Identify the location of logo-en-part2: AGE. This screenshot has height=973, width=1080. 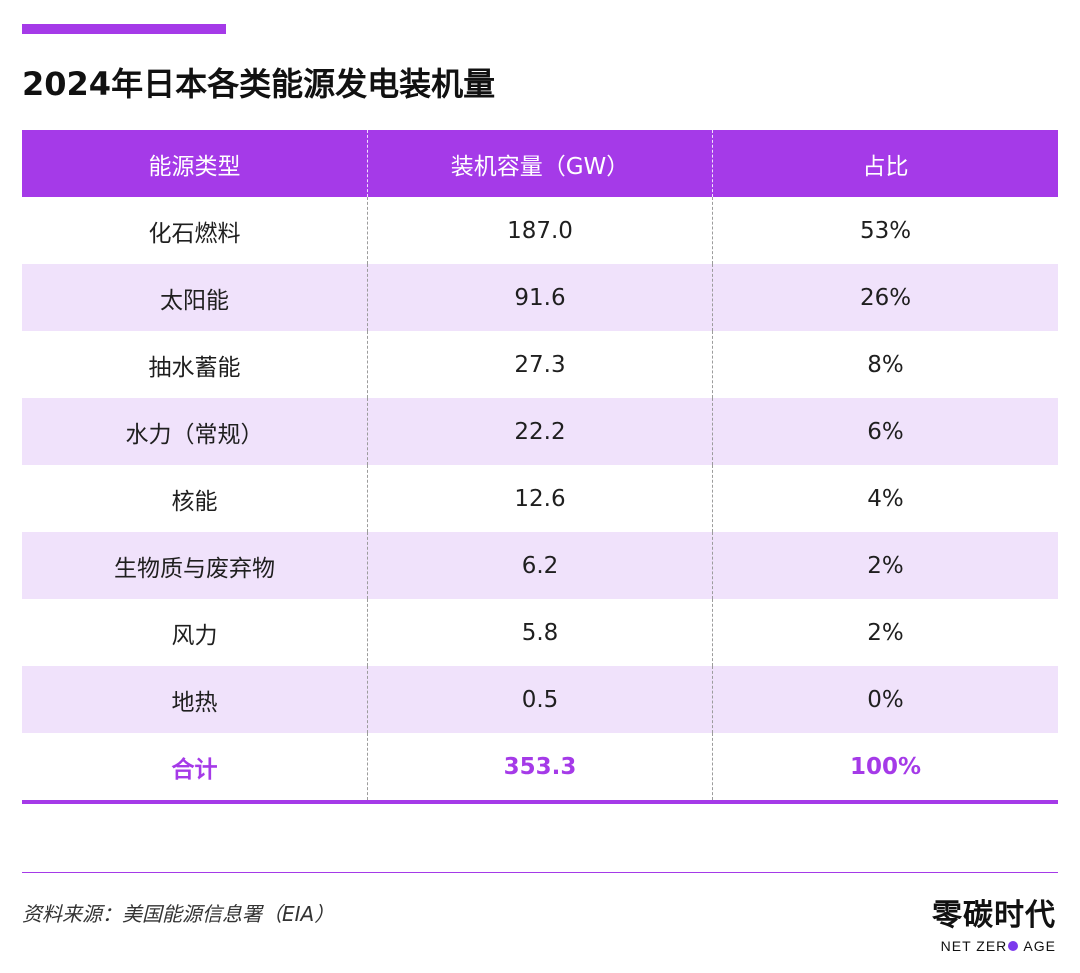
(1039, 946).